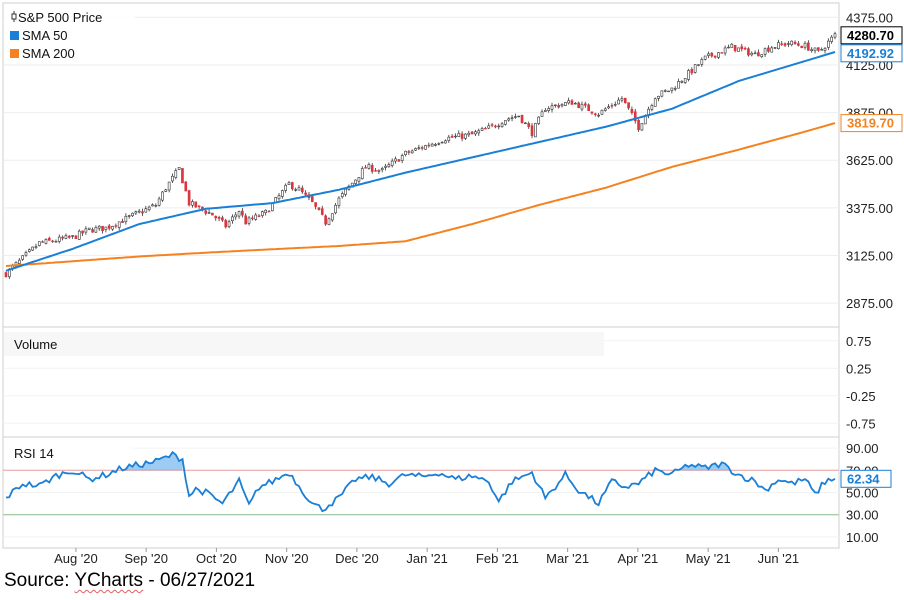  What do you see at coordinates (708, 558) in the screenshot?
I see `x-tick-label: May '21` at bounding box center [708, 558].